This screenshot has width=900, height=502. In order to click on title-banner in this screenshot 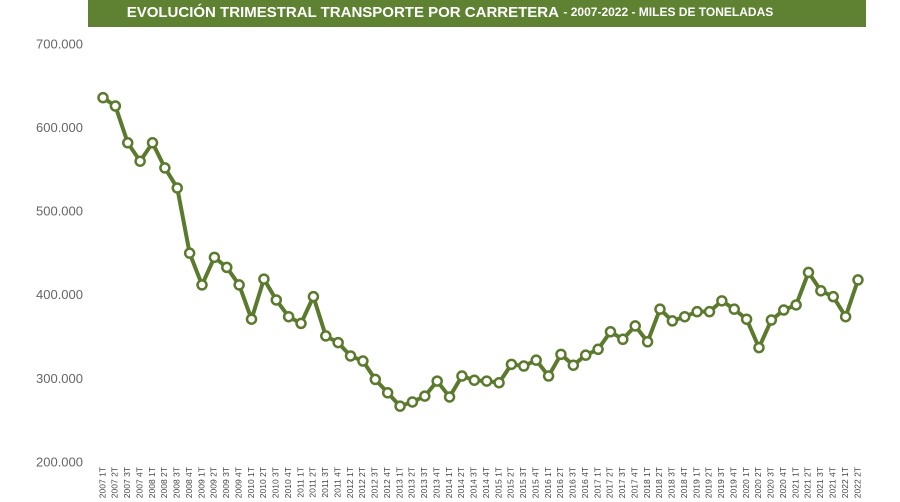, I will do `click(477, 13)`.